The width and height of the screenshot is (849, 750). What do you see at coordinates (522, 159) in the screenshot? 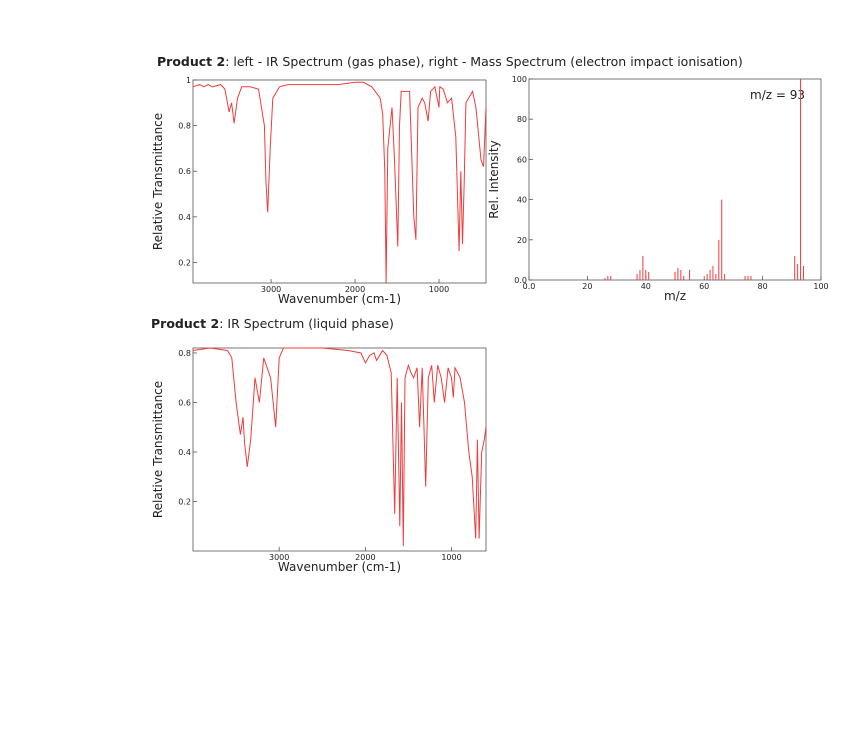
I see `y-tick-label: 60` at bounding box center [522, 159].